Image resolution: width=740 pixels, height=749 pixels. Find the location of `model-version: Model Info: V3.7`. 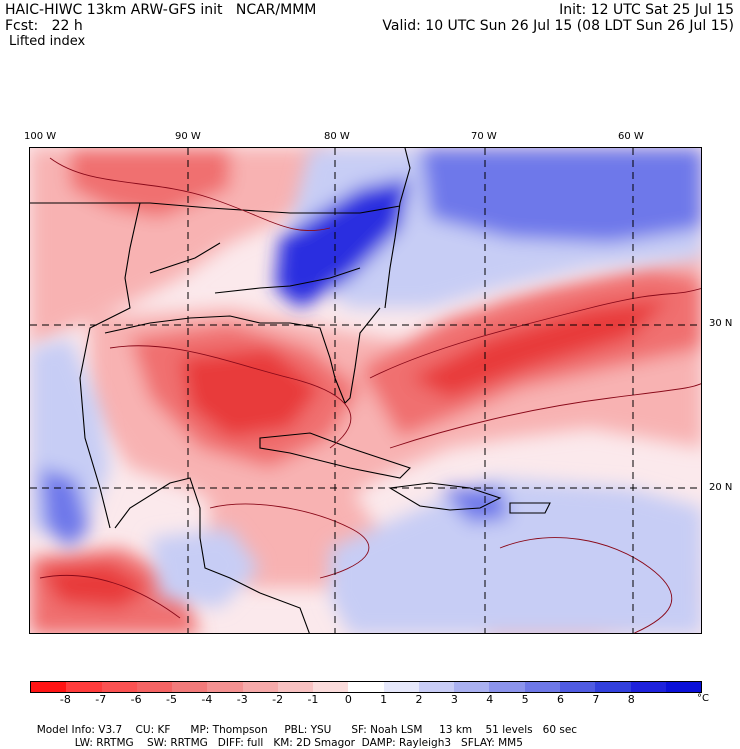

model-version: Model Info: V3.7 is located at coordinates (79, 730).